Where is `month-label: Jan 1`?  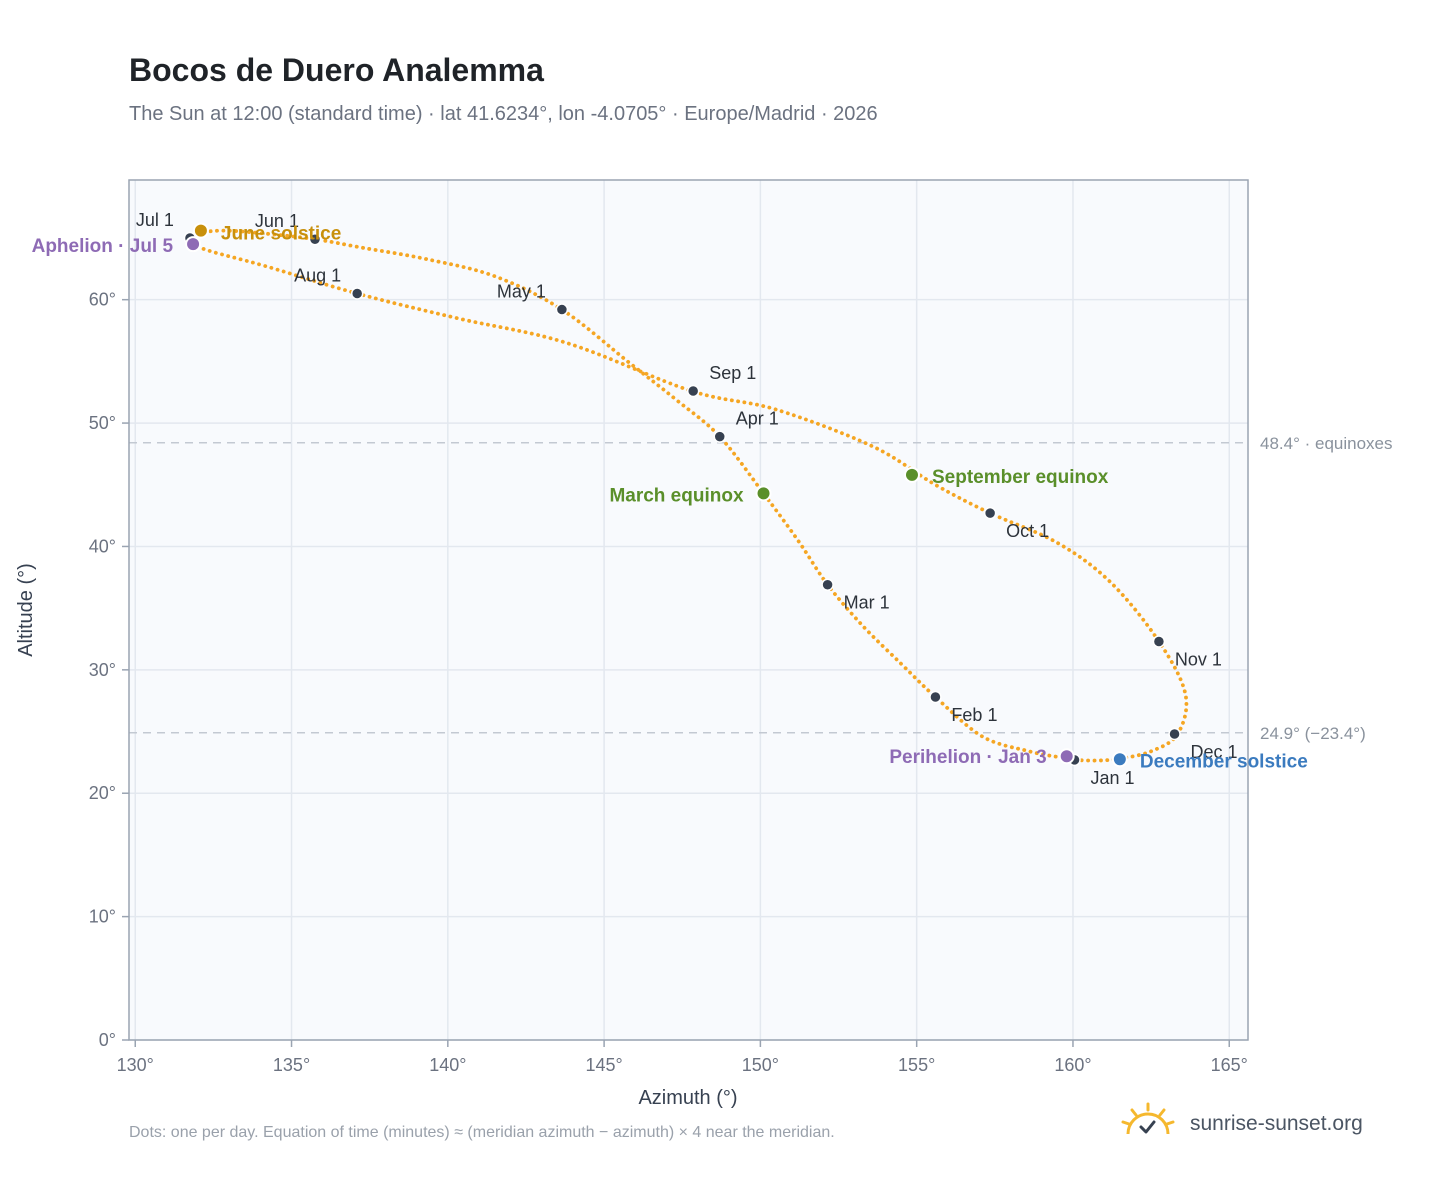 month-label: Jan 1 is located at coordinates (1113, 778).